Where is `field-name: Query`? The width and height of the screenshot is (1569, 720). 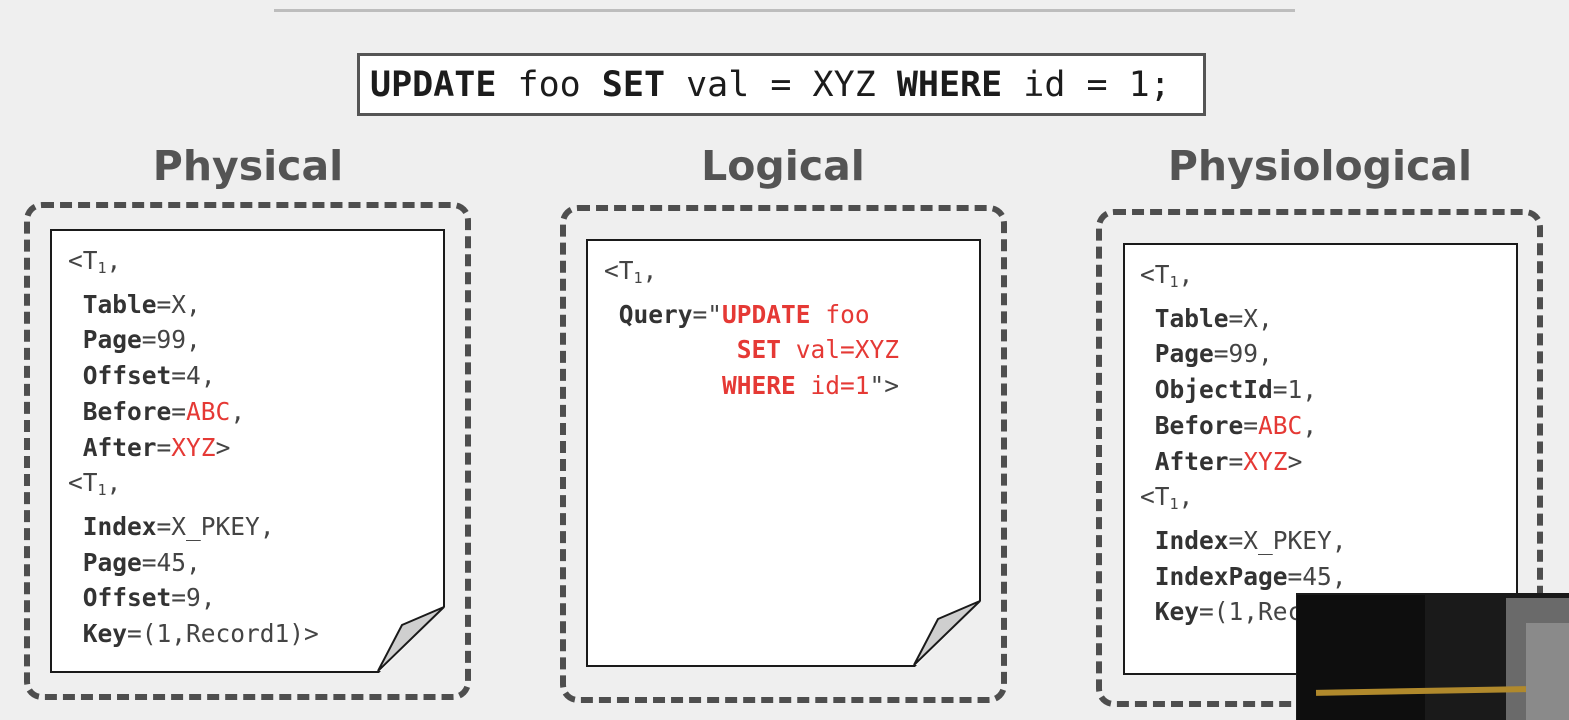 field-name: Query is located at coordinates (655, 314).